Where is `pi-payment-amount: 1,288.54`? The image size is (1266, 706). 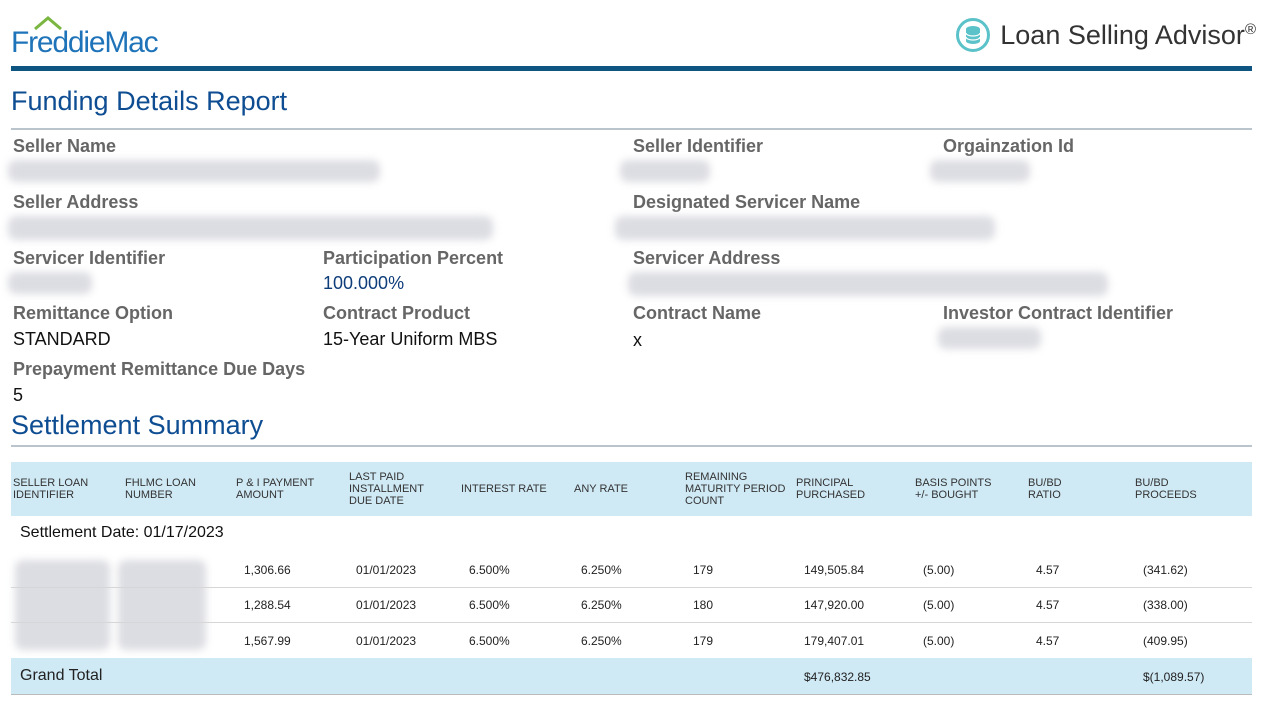 pi-payment-amount: 1,288.54 is located at coordinates (267, 605).